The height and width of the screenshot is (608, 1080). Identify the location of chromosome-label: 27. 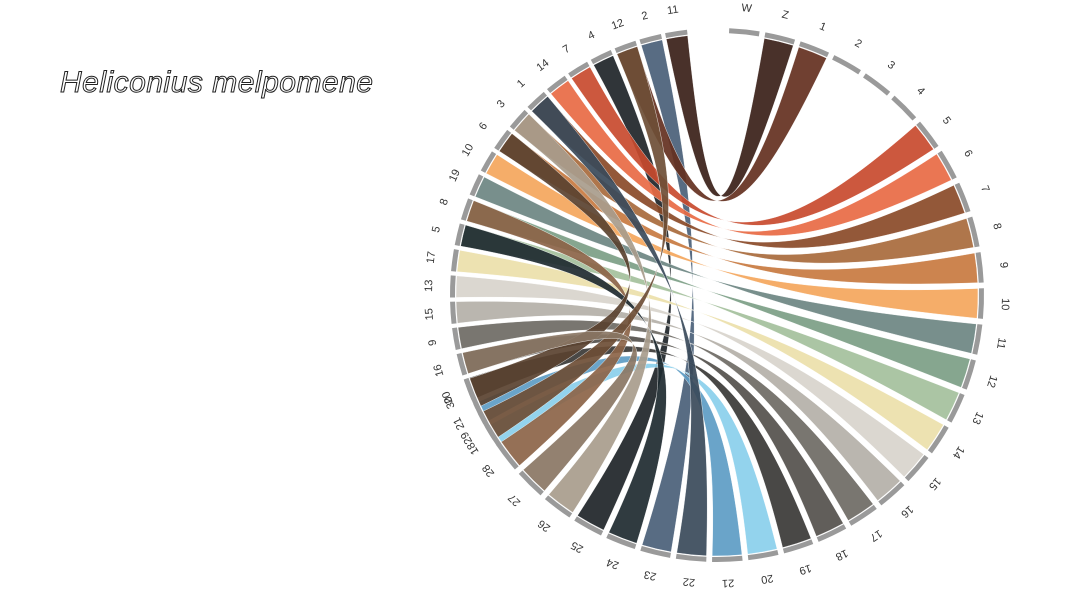
(514, 499).